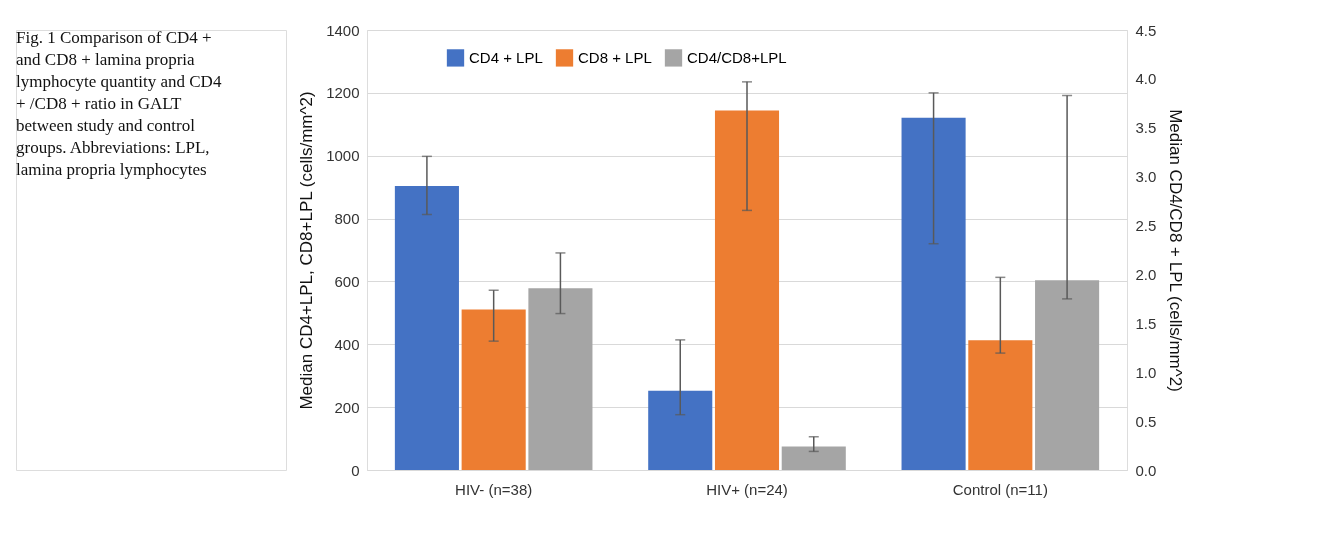  I want to click on legend-label: CD4/CD8+LPL, so click(737, 57).